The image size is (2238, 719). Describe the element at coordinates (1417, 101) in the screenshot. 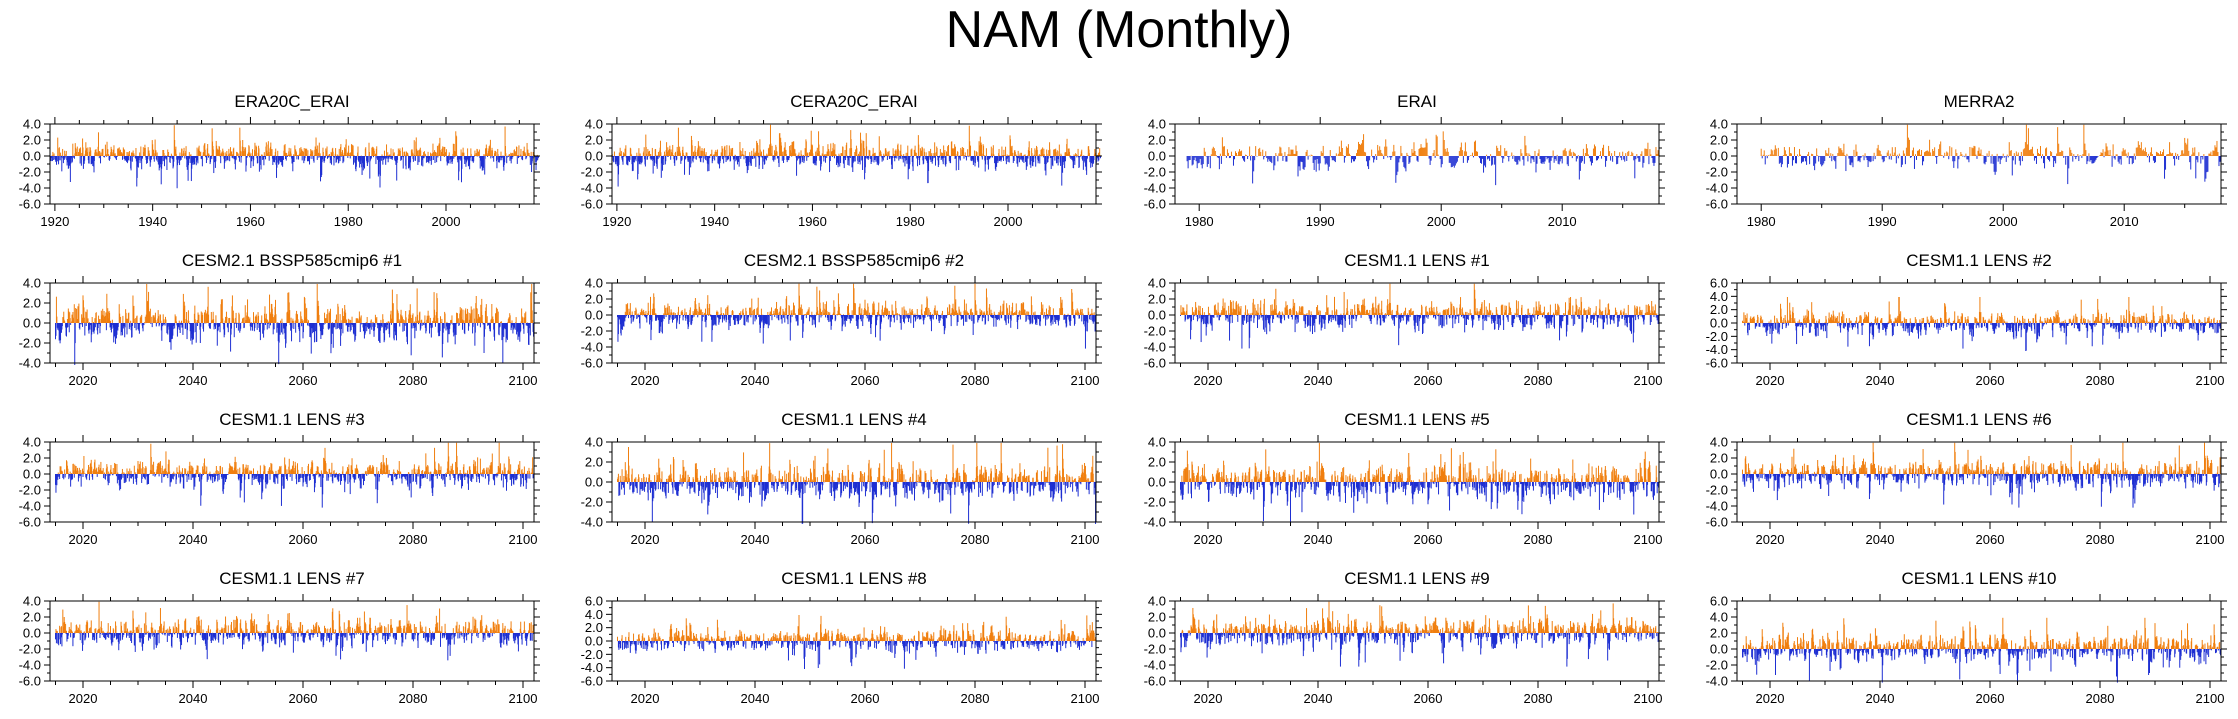

I see `panel-title: ERAI` at that location.